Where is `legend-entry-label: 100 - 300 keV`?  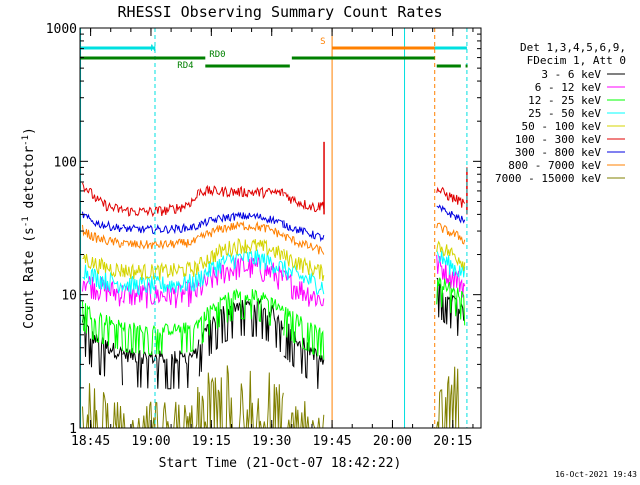 legend-entry-label: 100 - 300 keV is located at coordinates (558, 139).